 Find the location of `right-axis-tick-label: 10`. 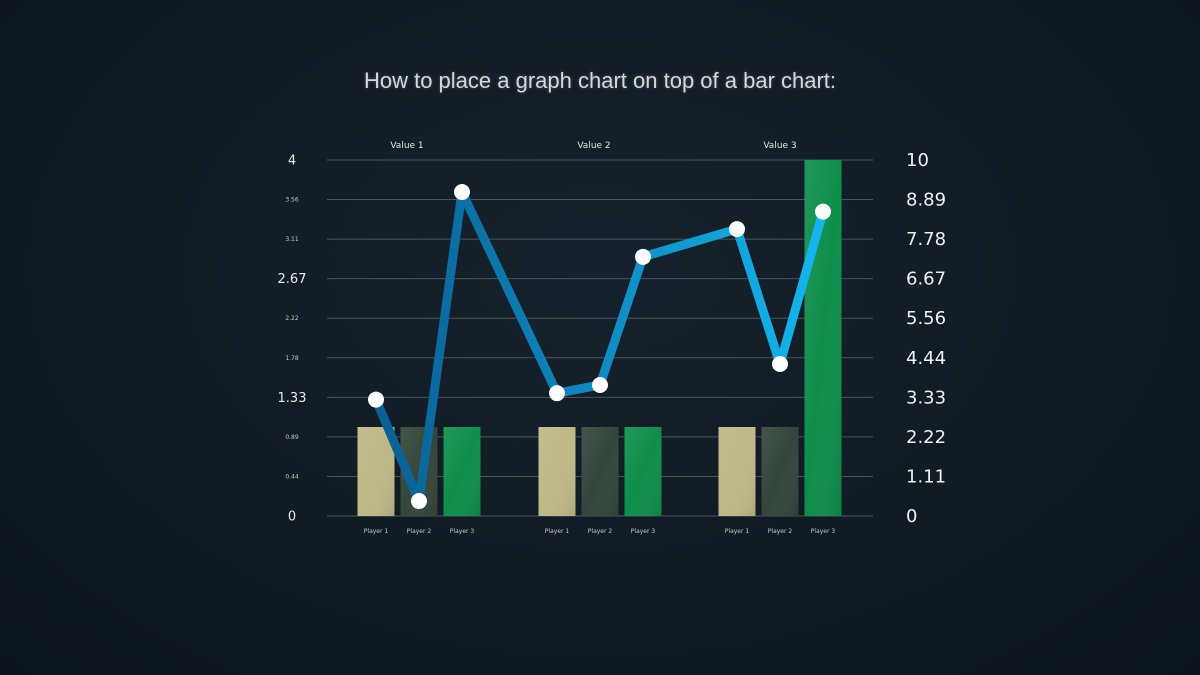

right-axis-tick-label: 10 is located at coordinates (917, 160).